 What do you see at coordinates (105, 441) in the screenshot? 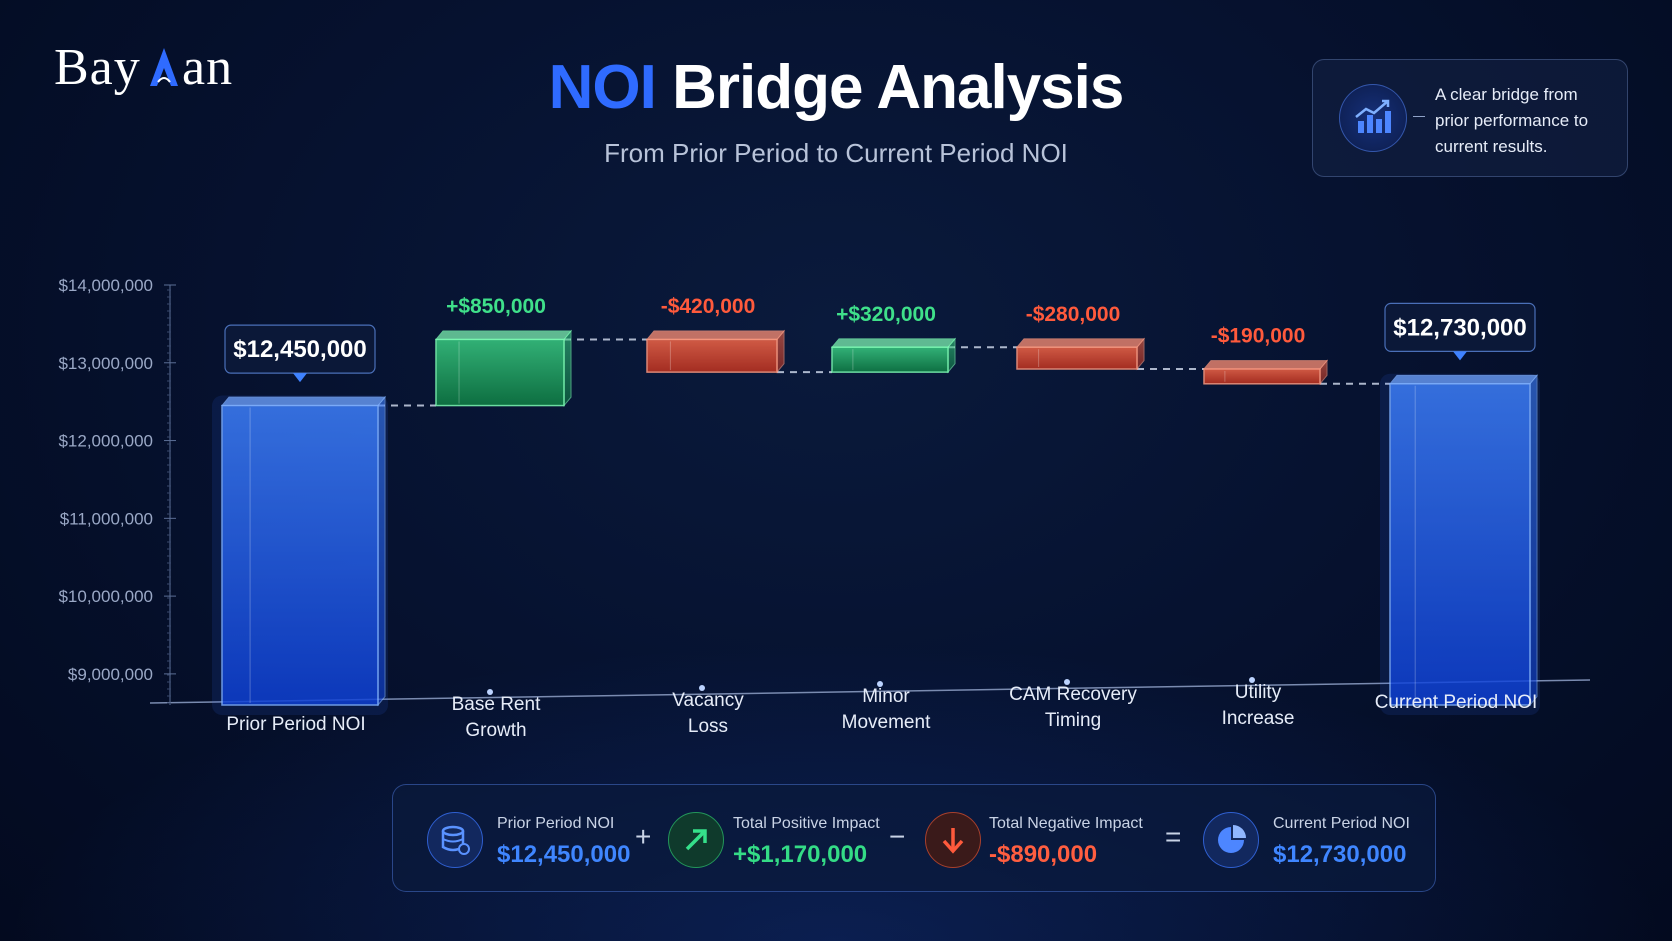
I see `y-tick-label: $12,000,000` at bounding box center [105, 441].